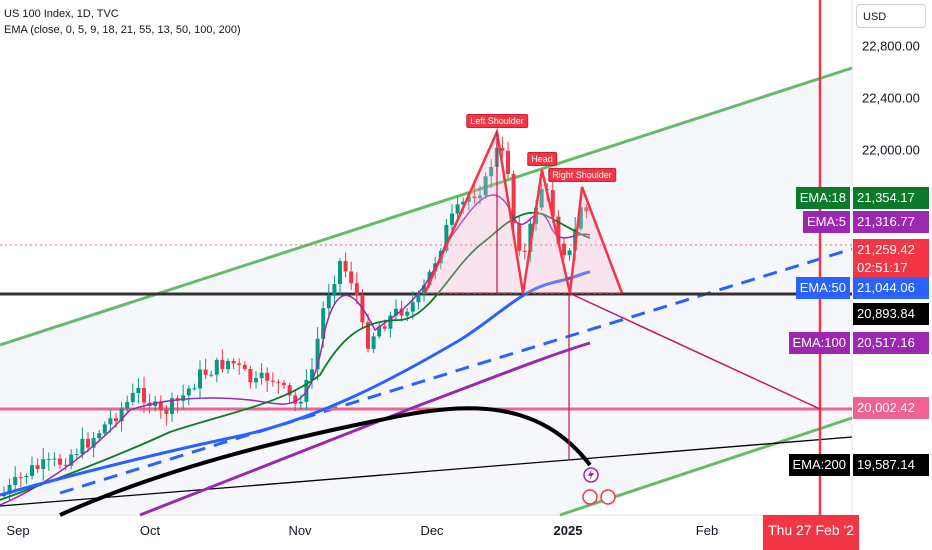  What do you see at coordinates (599, 486) in the screenshot?
I see `event-icons-layer` at bounding box center [599, 486].